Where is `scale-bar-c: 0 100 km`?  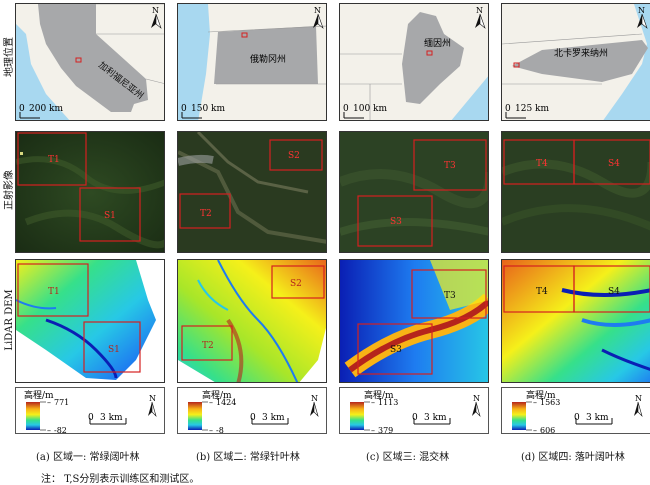
scale-bar-c: 0 100 km is located at coordinates (365, 111).